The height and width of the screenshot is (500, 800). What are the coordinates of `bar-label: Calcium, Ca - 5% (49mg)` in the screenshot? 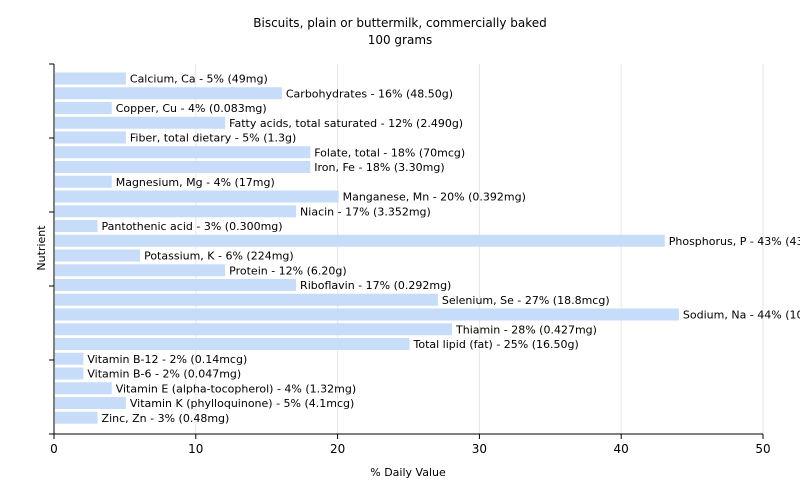 It's located at (199, 79).